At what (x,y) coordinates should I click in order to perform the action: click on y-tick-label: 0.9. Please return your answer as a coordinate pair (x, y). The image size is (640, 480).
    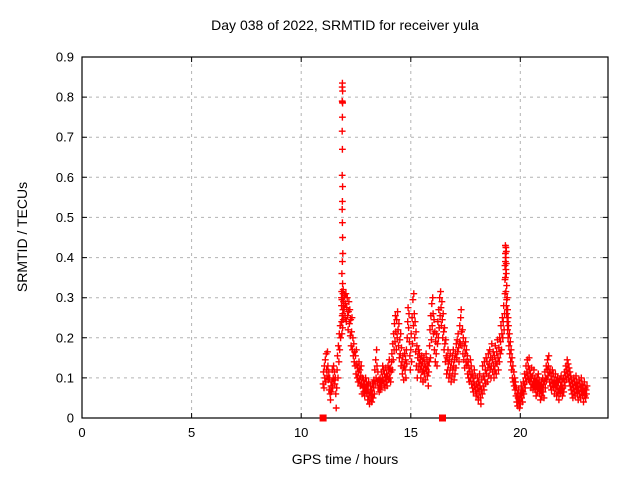
    Looking at the image, I should click on (65, 57).